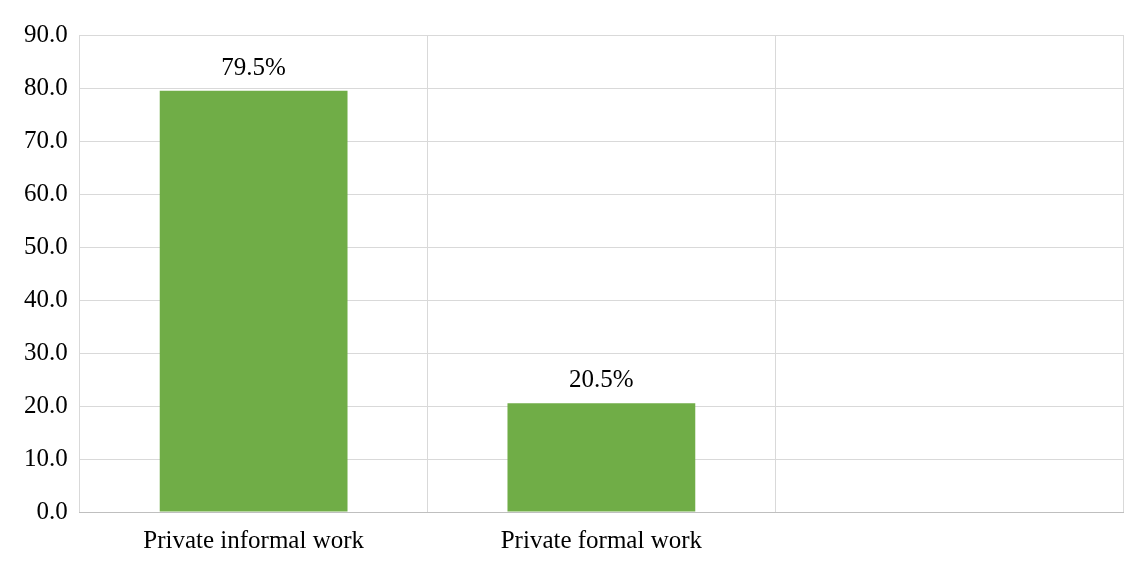 This screenshot has width=1143, height=578. I want to click on y-tick-label: 20.0, so click(46, 404).